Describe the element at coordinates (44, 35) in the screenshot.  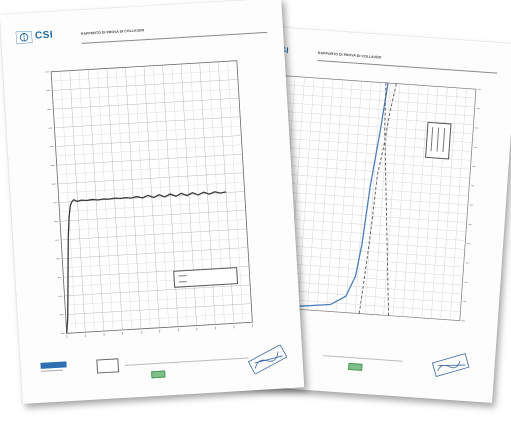
I see `front-logo-text: CSI` at that location.